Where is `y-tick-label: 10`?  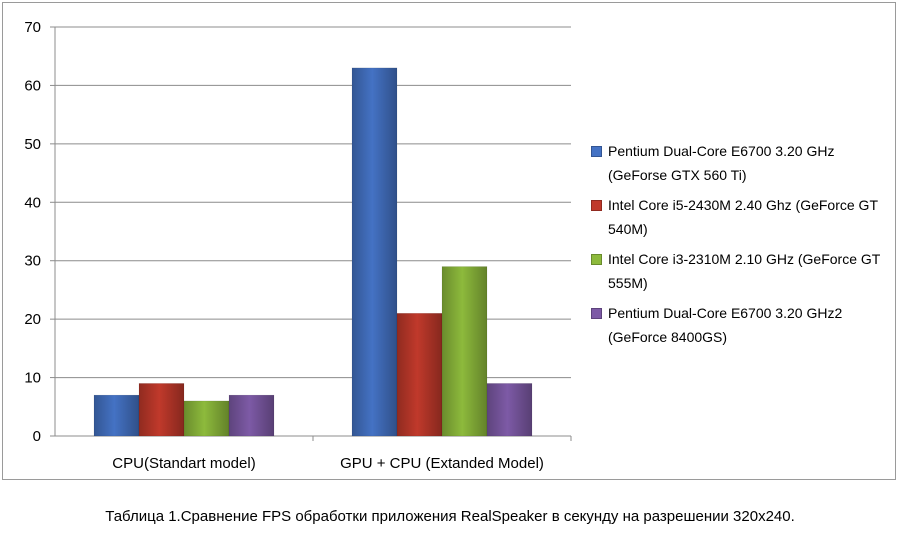 y-tick-label: 10 is located at coordinates (32, 378).